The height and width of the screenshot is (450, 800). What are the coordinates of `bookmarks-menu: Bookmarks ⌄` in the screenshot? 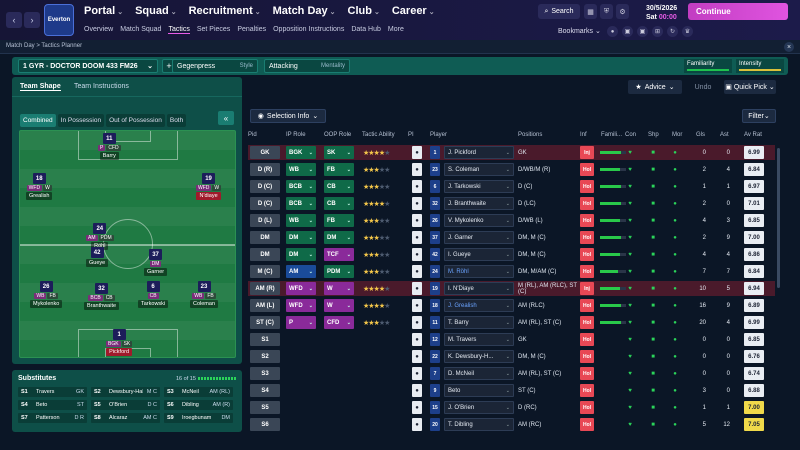 It's located at (579, 31).